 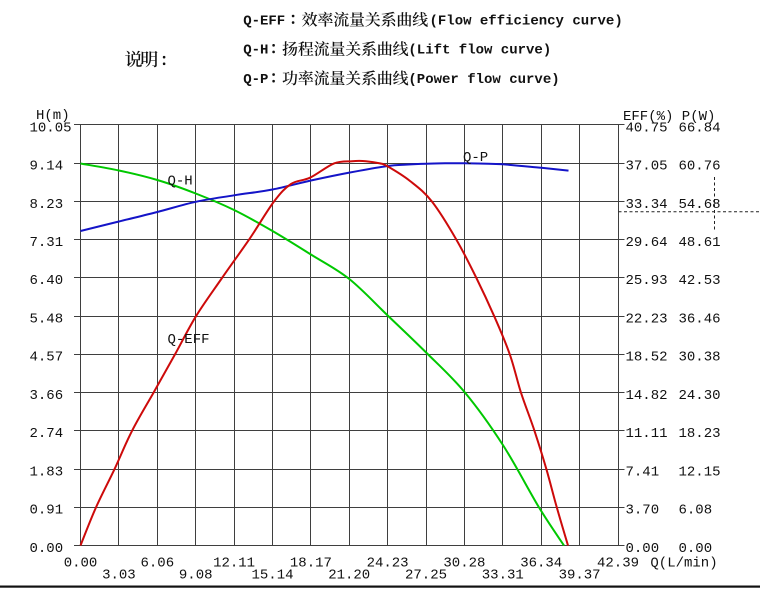 What do you see at coordinates (683, 564) in the screenshot?
I see `svg-text: Q(L/min)` at bounding box center [683, 564].